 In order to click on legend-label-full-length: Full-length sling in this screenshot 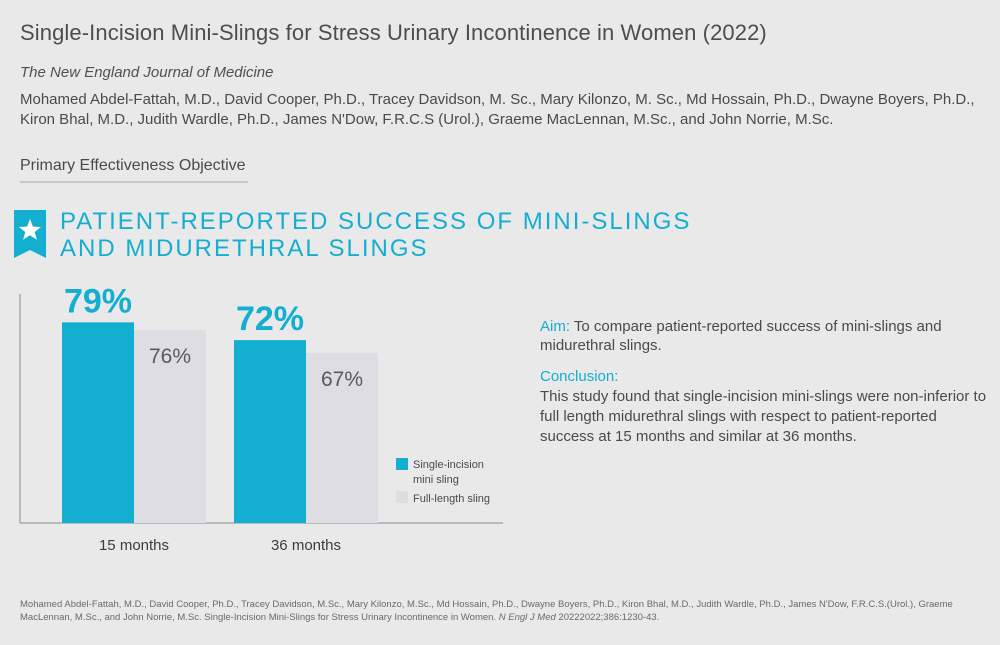, I will do `click(451, 499)`.